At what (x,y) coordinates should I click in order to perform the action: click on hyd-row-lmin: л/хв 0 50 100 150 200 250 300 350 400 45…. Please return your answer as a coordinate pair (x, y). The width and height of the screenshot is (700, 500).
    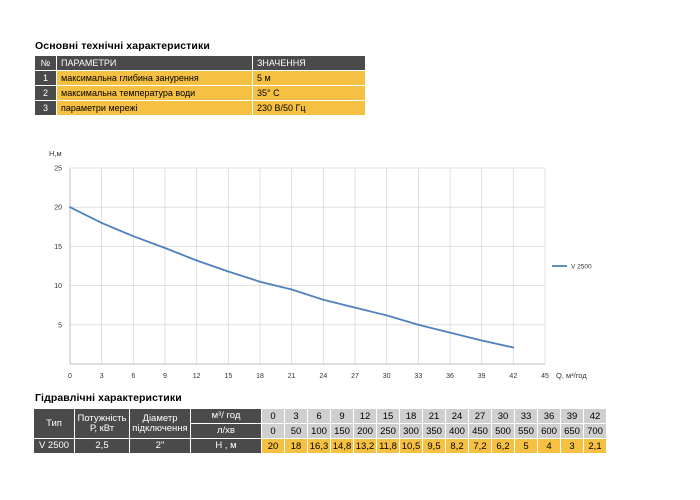
    Looking at the image, I should click on (320, 431).